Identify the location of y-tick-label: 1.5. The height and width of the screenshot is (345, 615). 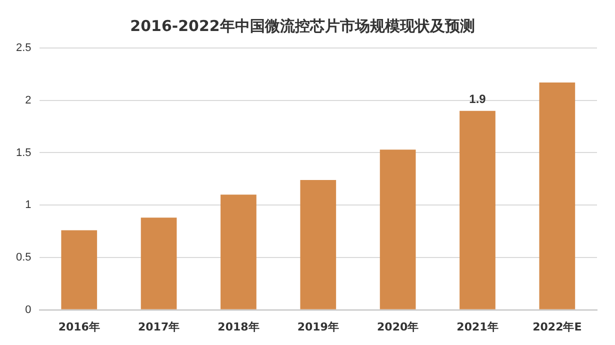
(24, 152).